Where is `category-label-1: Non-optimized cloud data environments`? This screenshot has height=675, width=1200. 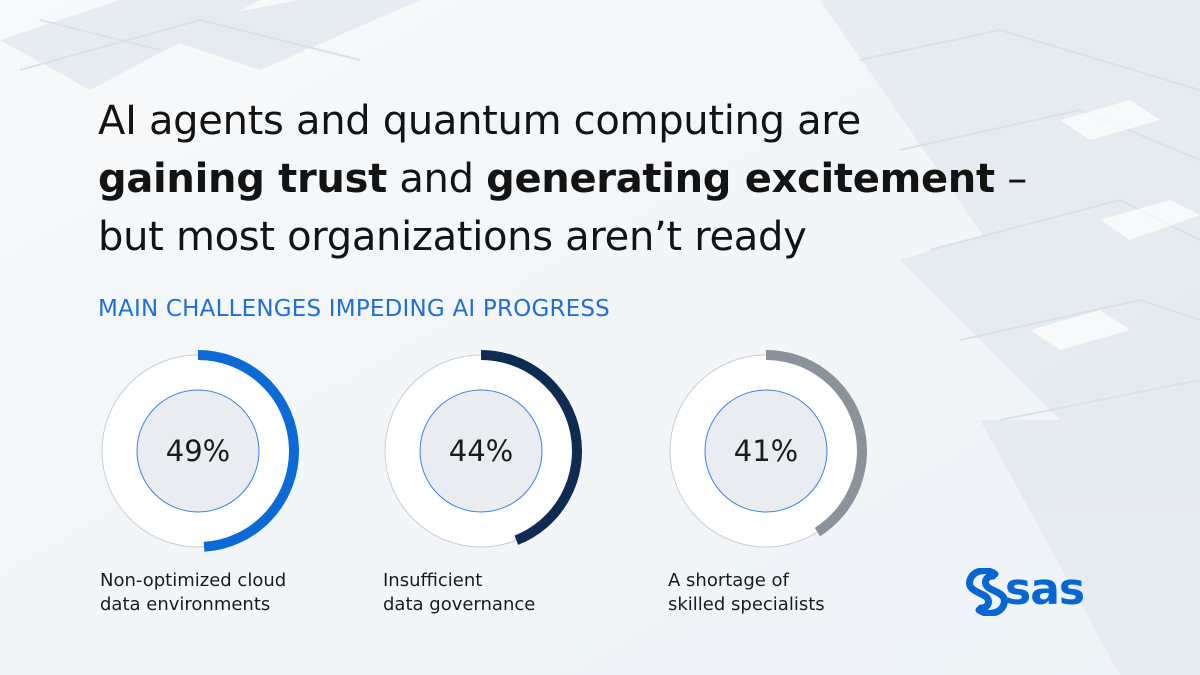
category-label-1: Non-optimized cloud data environments is located at coordinates (193, 593).